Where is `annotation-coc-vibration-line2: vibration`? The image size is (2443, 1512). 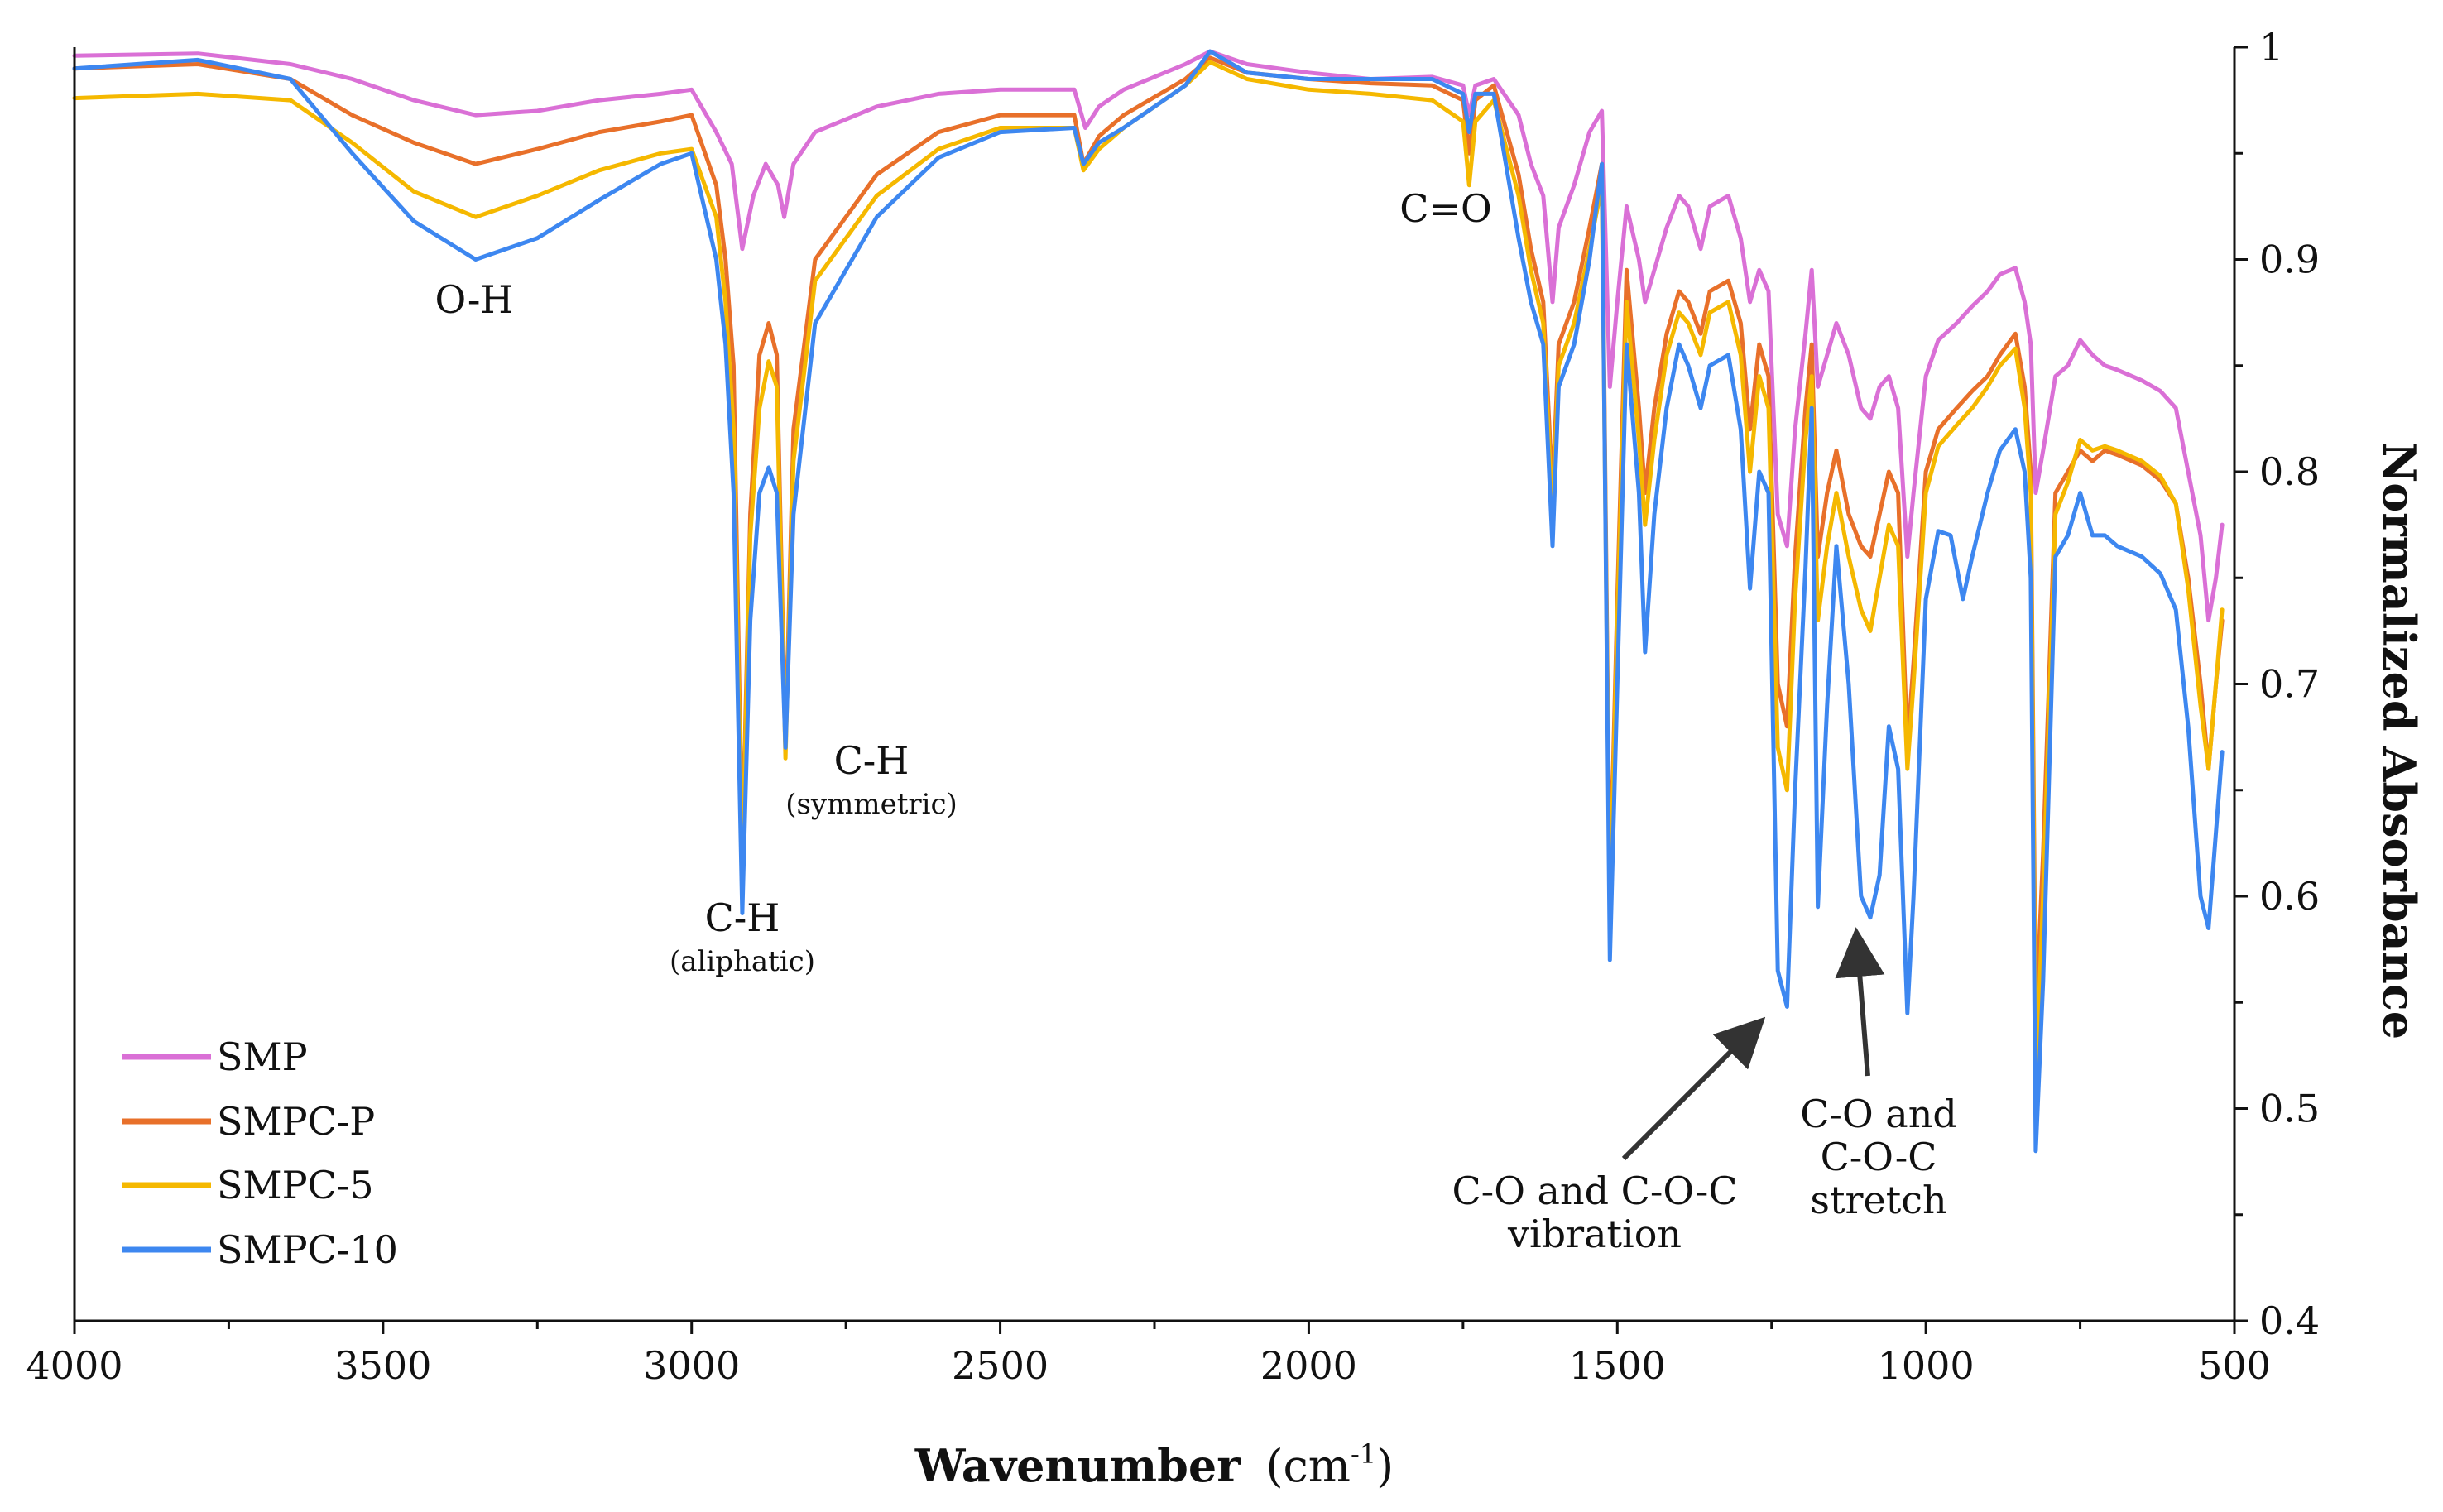
annotation-coc-vibration-line2: vibration is located at coordinates (1594, 1234).